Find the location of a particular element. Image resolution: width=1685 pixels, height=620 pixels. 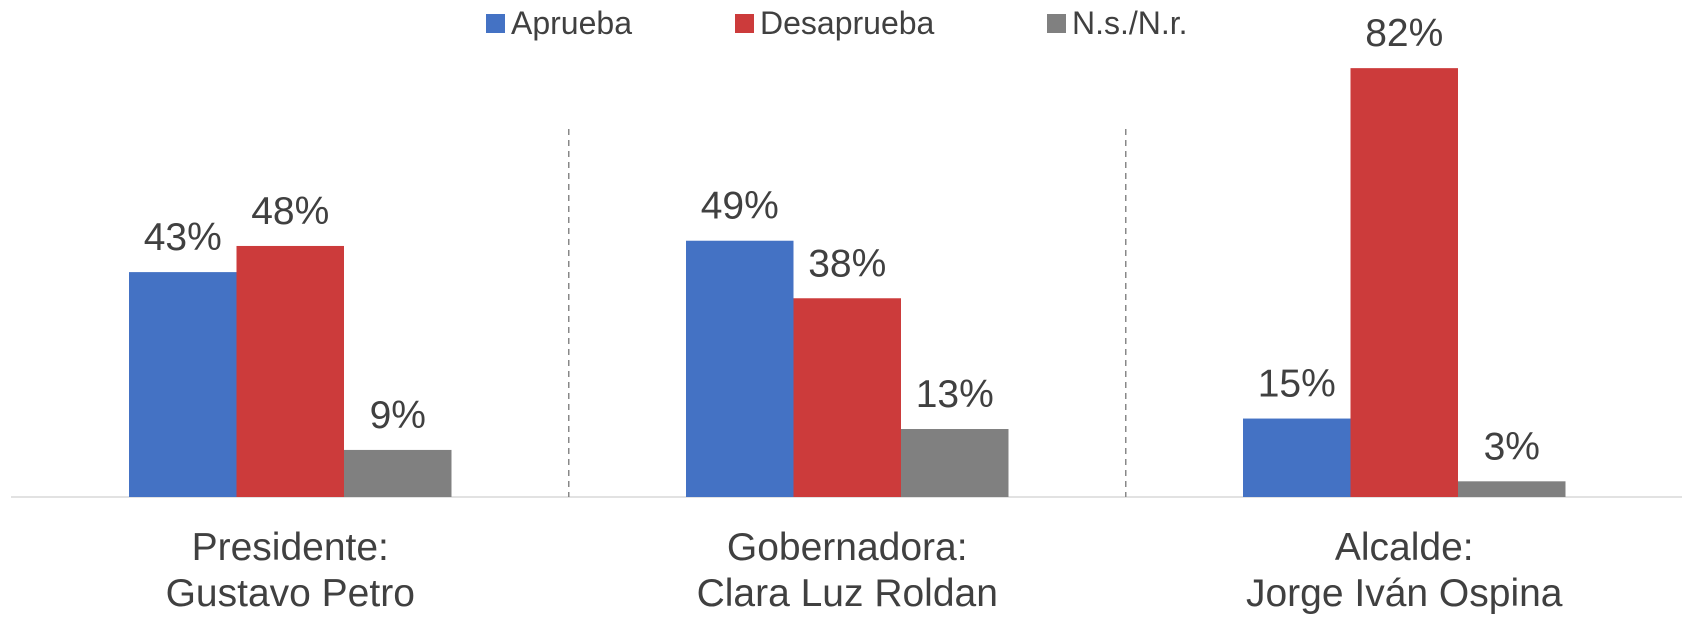

data-label: 13% is located at coordinates (955, 394).